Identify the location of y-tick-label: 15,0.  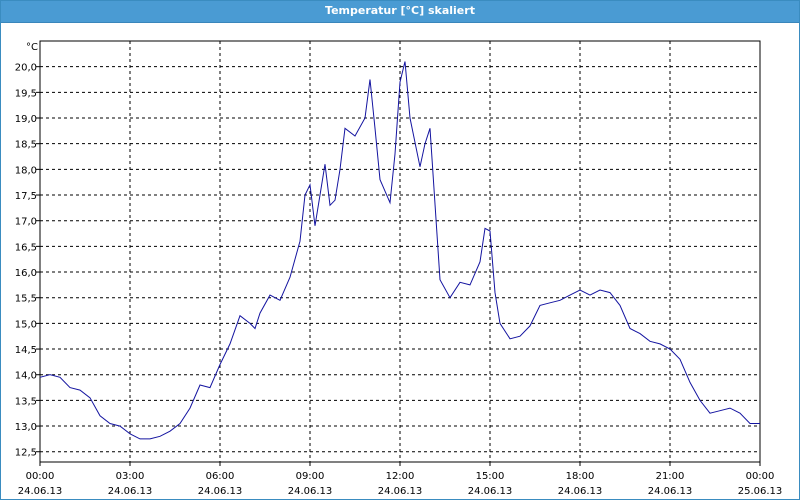
(26, 324).